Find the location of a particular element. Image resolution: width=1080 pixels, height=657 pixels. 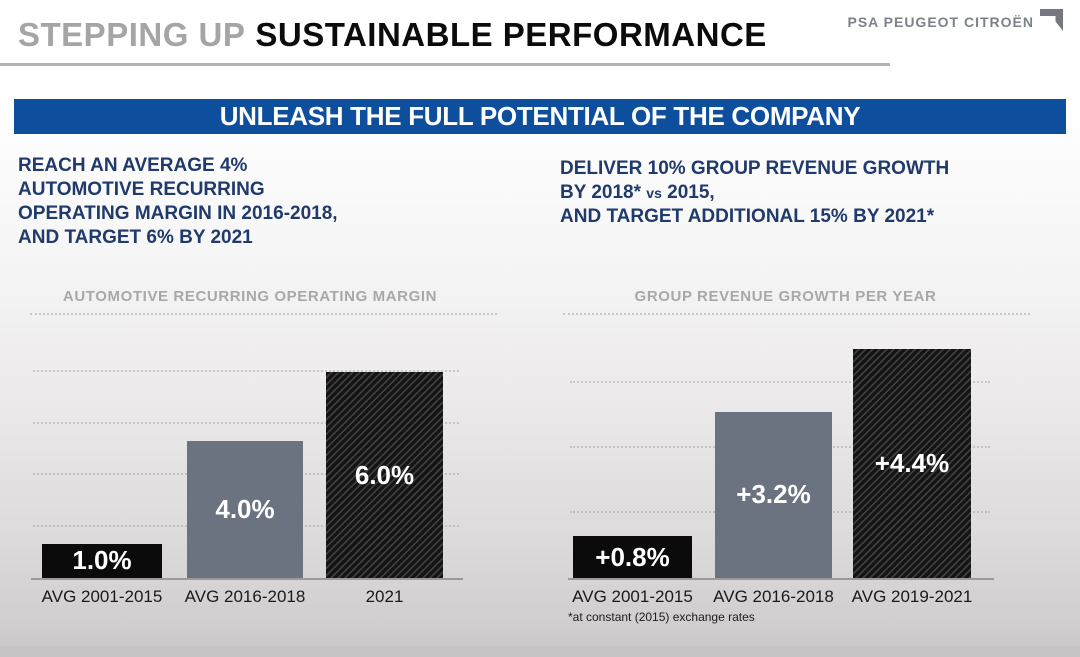

goal-right-vs: vs is located at coordinates (654, 193).